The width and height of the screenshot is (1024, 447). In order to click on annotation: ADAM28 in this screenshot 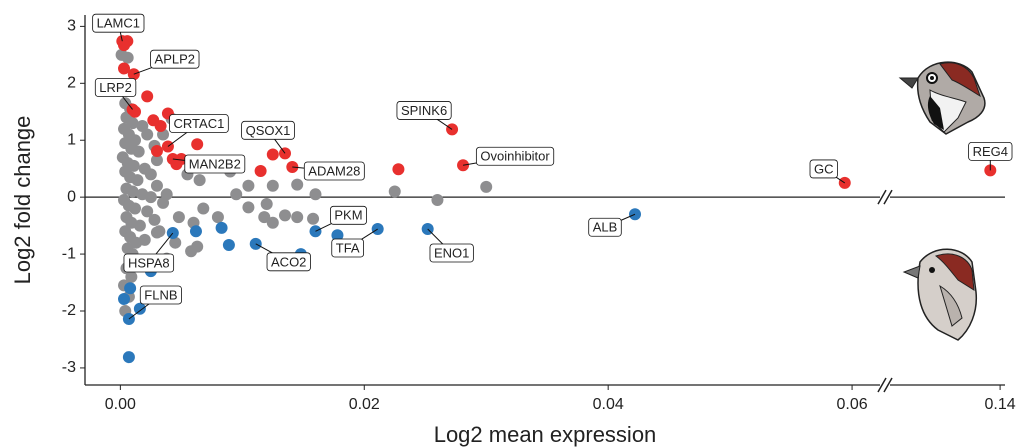, I will do `click(328, 171)`.